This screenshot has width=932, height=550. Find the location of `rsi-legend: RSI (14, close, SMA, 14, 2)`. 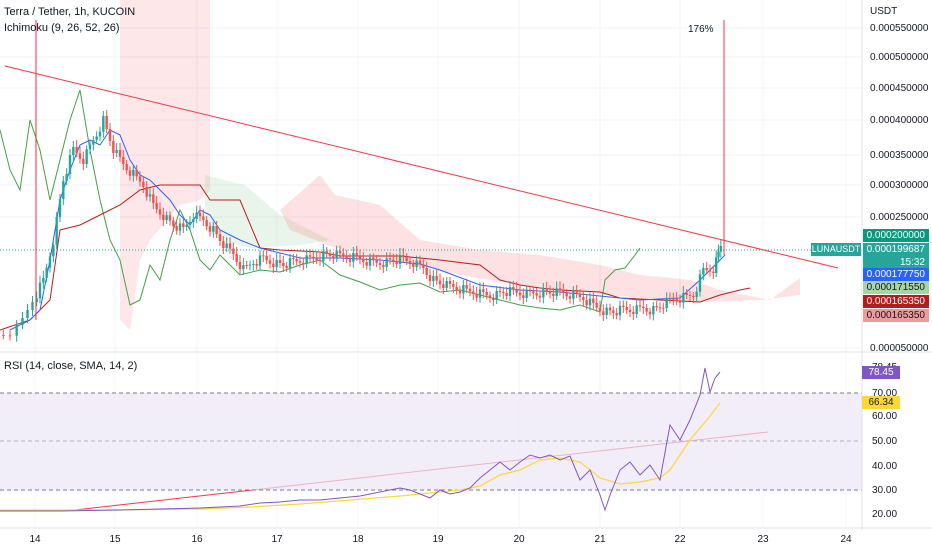

rsi-legend: RSI (14, close, SMA, 14, 2) is located at coordinates (71, 366).